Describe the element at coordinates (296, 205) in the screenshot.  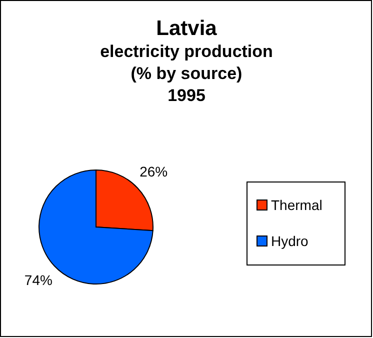
I see `legend-label: Thermal` at that location.